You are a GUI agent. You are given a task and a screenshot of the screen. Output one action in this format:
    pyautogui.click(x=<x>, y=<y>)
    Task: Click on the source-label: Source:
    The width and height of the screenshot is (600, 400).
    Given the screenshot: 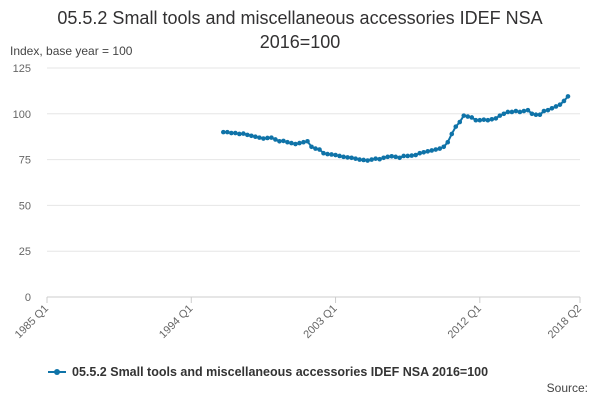 What is the action you would take?
    pyautogui.click(x=567, y=388)
    